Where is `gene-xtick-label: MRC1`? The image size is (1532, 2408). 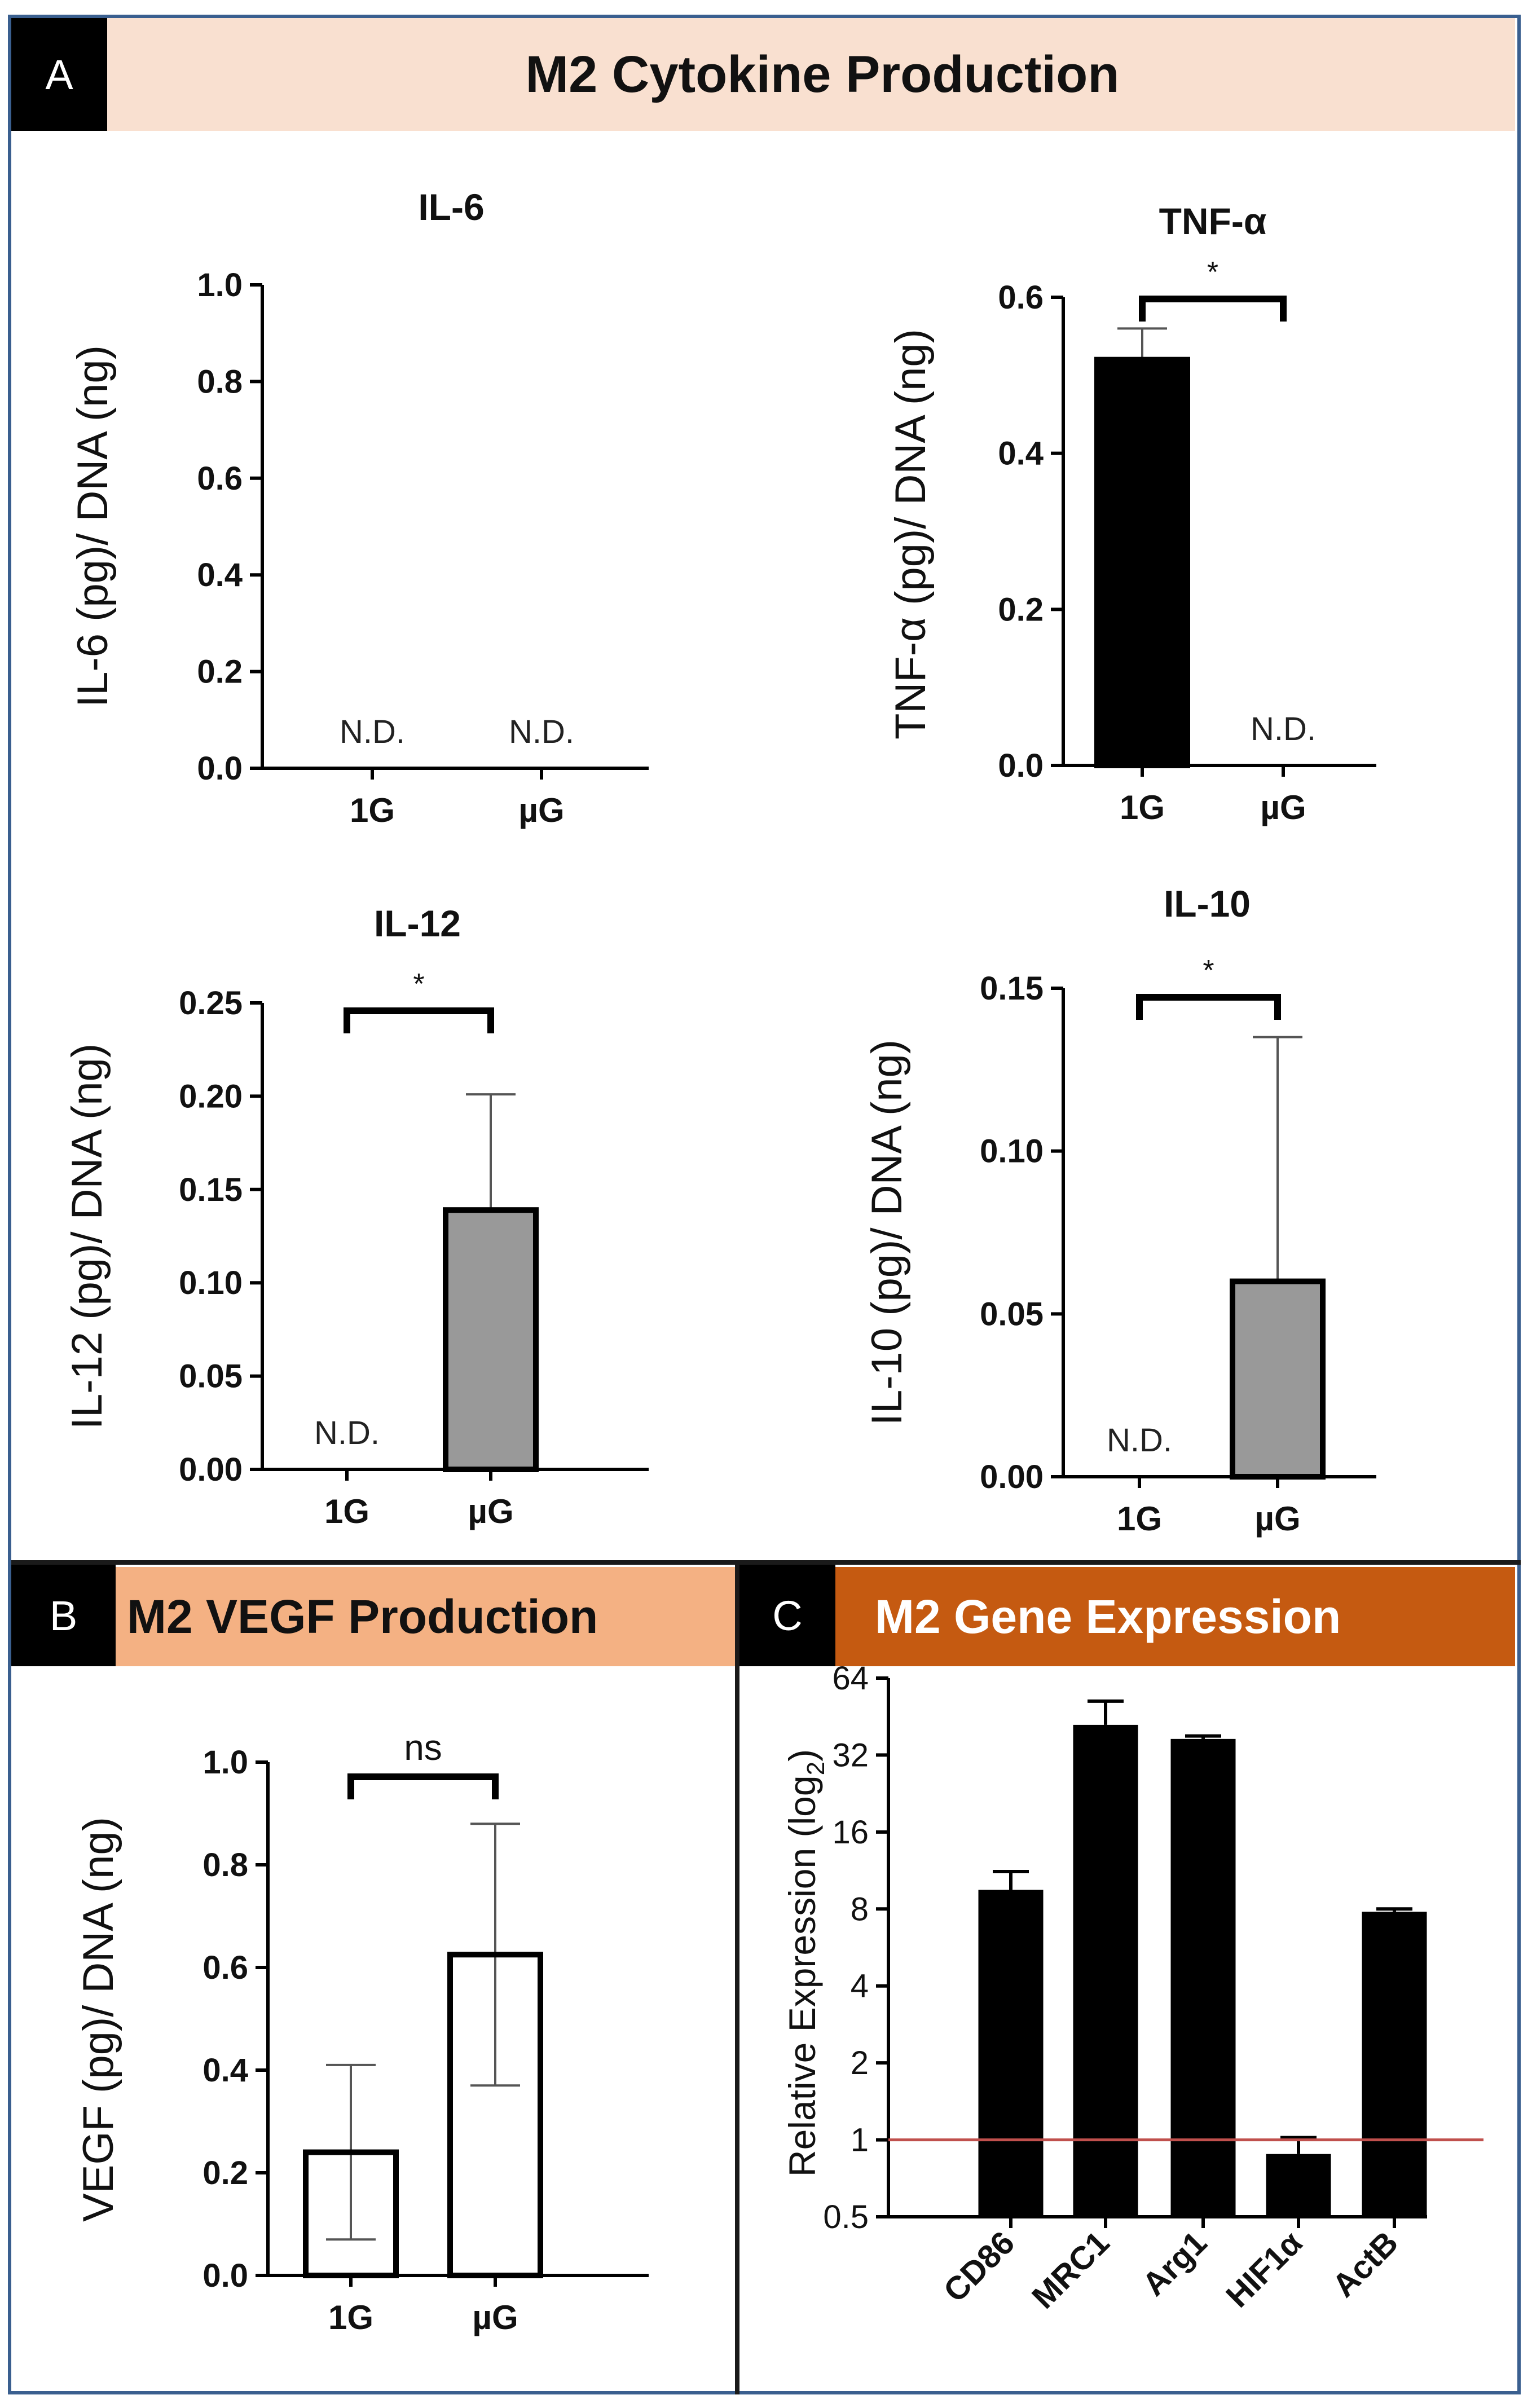
gene-xtick-label: MRC1 is located at coordinates (1070, 2269).